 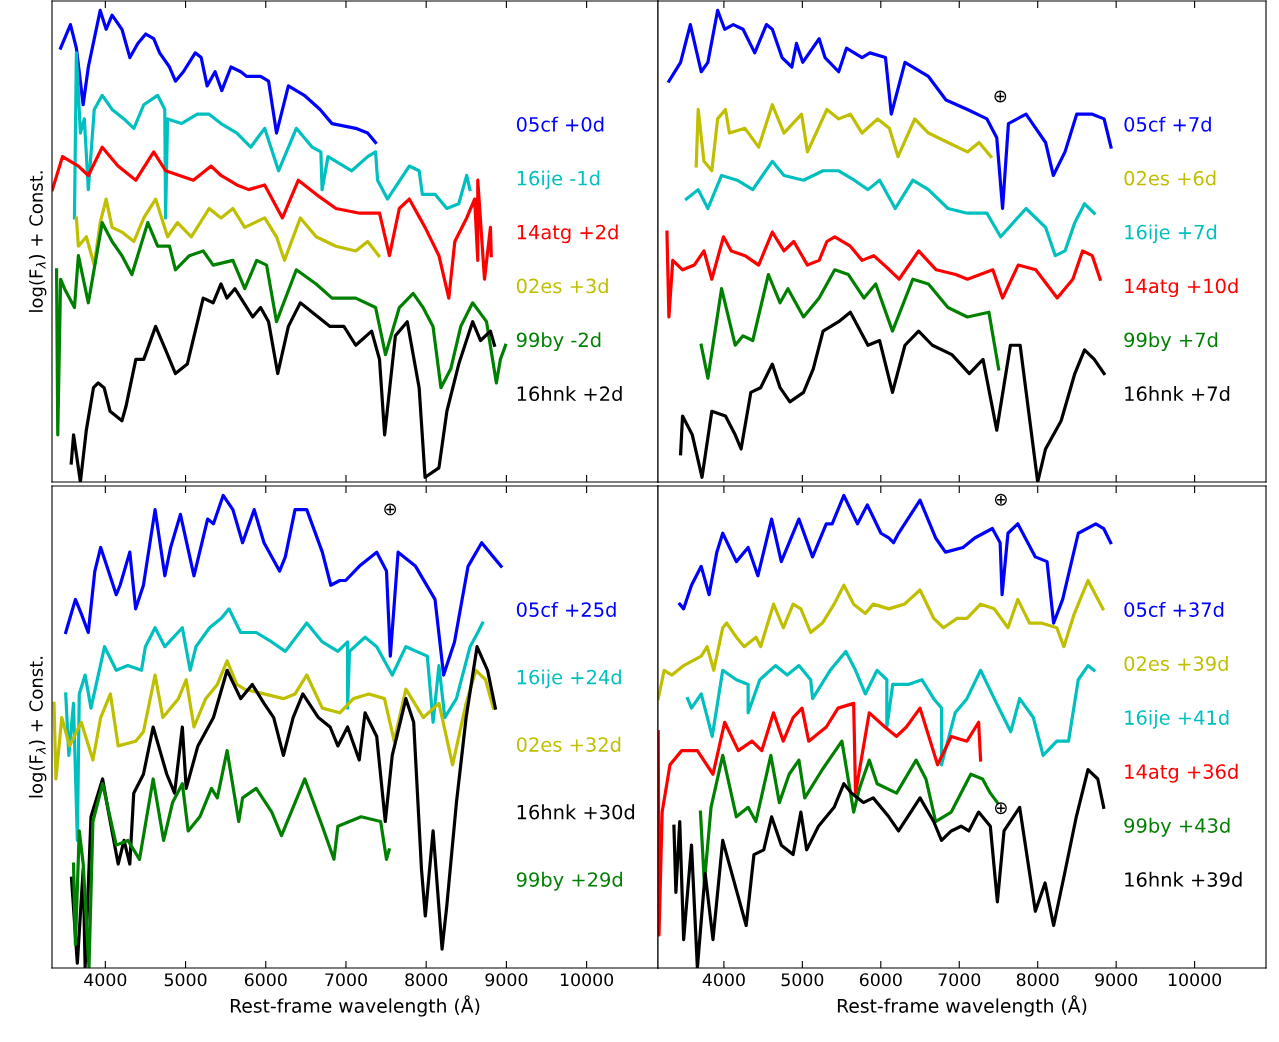 What do you see at coordinates (1167, 124) in the screenshot?
I see `series-label: 05cf +7d` at bounding box center [1167, 124].